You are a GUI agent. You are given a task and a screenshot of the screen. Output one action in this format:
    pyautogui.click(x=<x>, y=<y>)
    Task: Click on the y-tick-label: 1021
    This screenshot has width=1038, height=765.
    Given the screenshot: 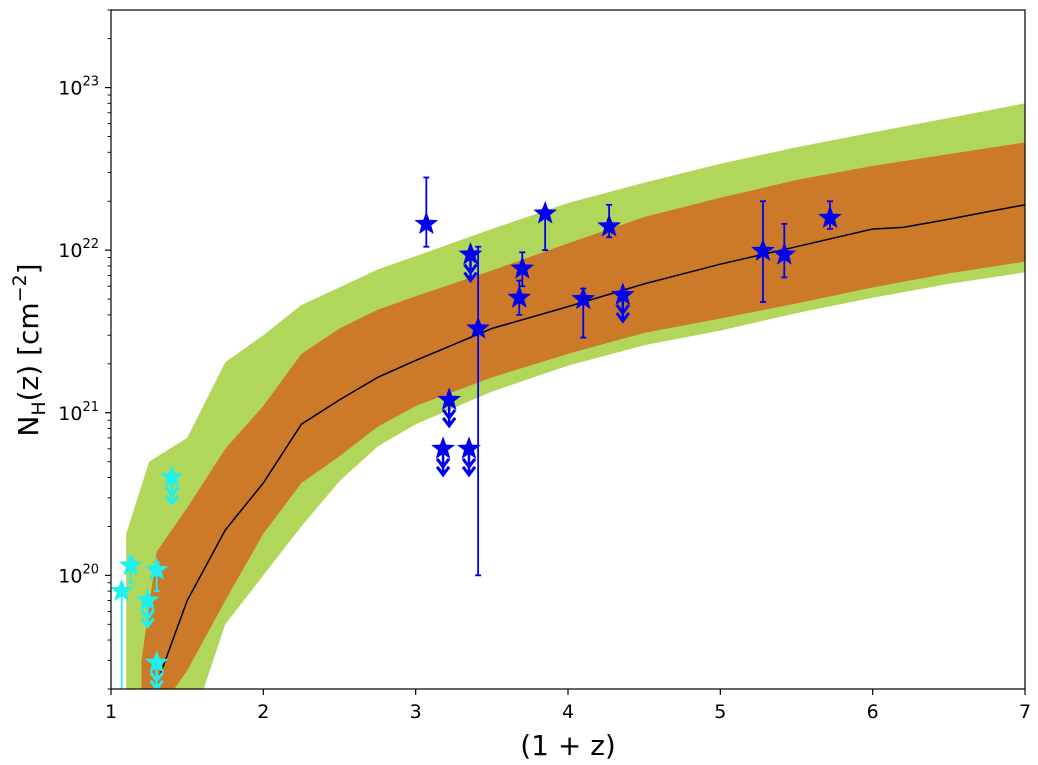 What is the action you would take?
    pyautogui.click(x=78, y=412)
    